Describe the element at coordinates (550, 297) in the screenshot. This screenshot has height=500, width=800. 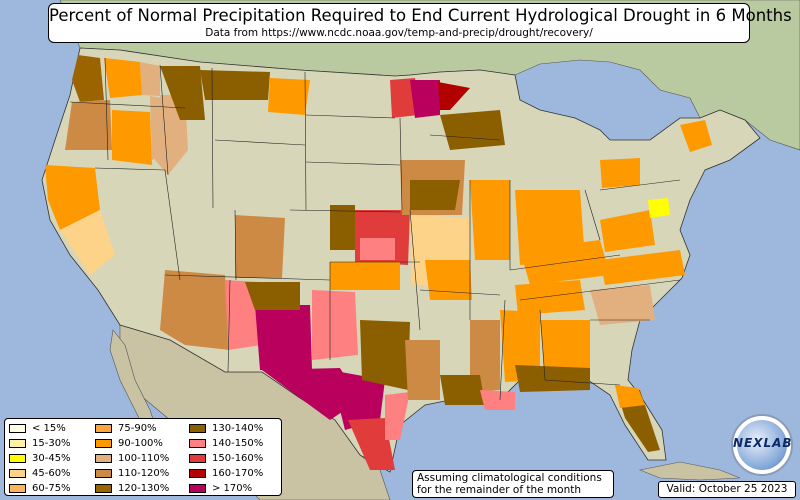
I see `region-tn` at that location.